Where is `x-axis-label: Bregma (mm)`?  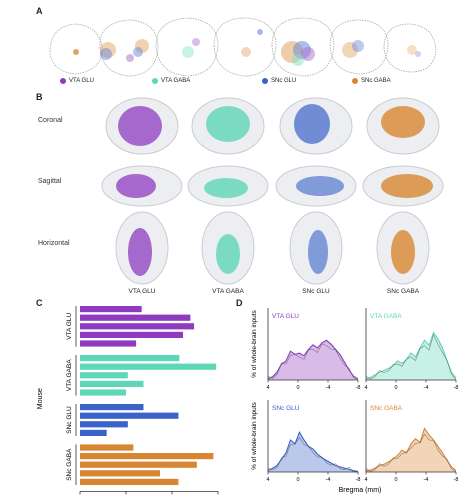 x-axis-label: Bregma (mm) is located at coordinates (360, 490).